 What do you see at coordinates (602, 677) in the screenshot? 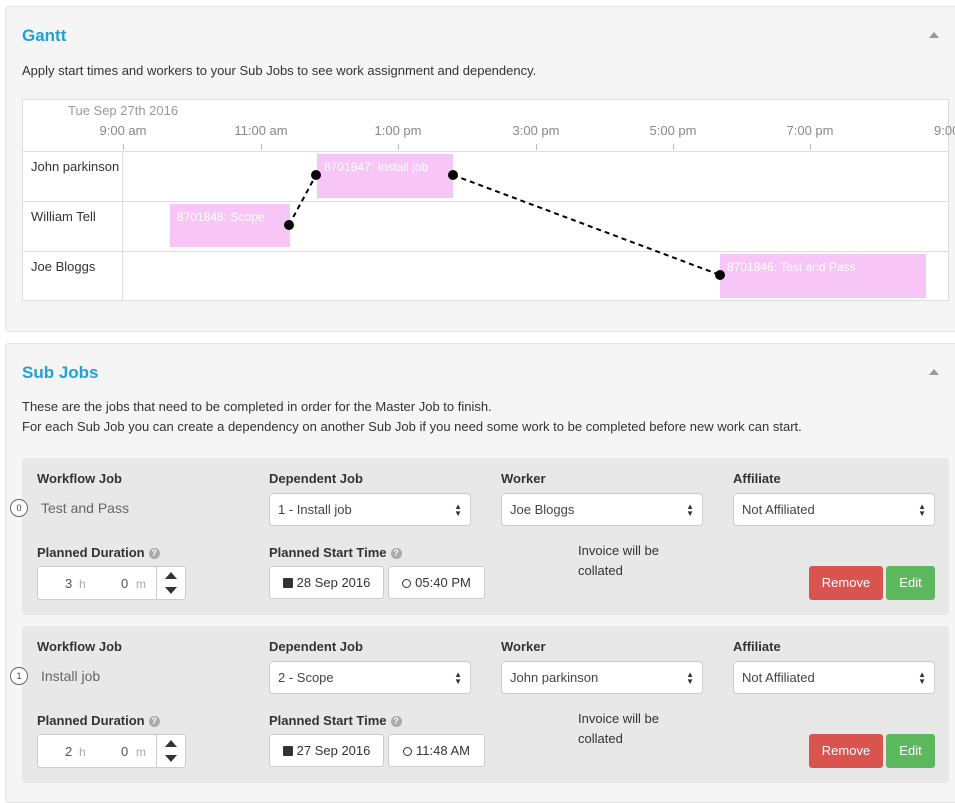
I see `worker-select: John parkinson ▲ ▼` at bounding box center [602, 677].